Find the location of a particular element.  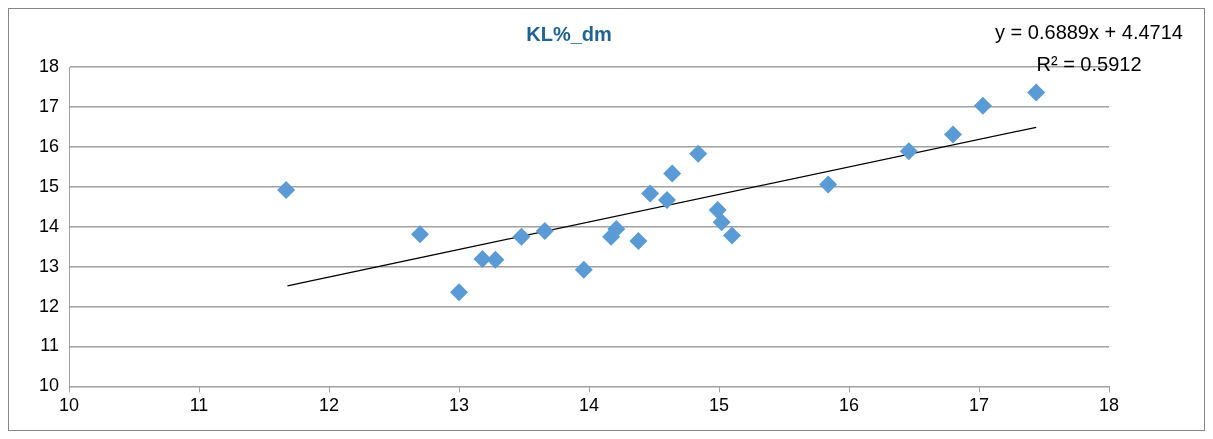

x-tick-label: 14 is located at coordinates (589, 405).